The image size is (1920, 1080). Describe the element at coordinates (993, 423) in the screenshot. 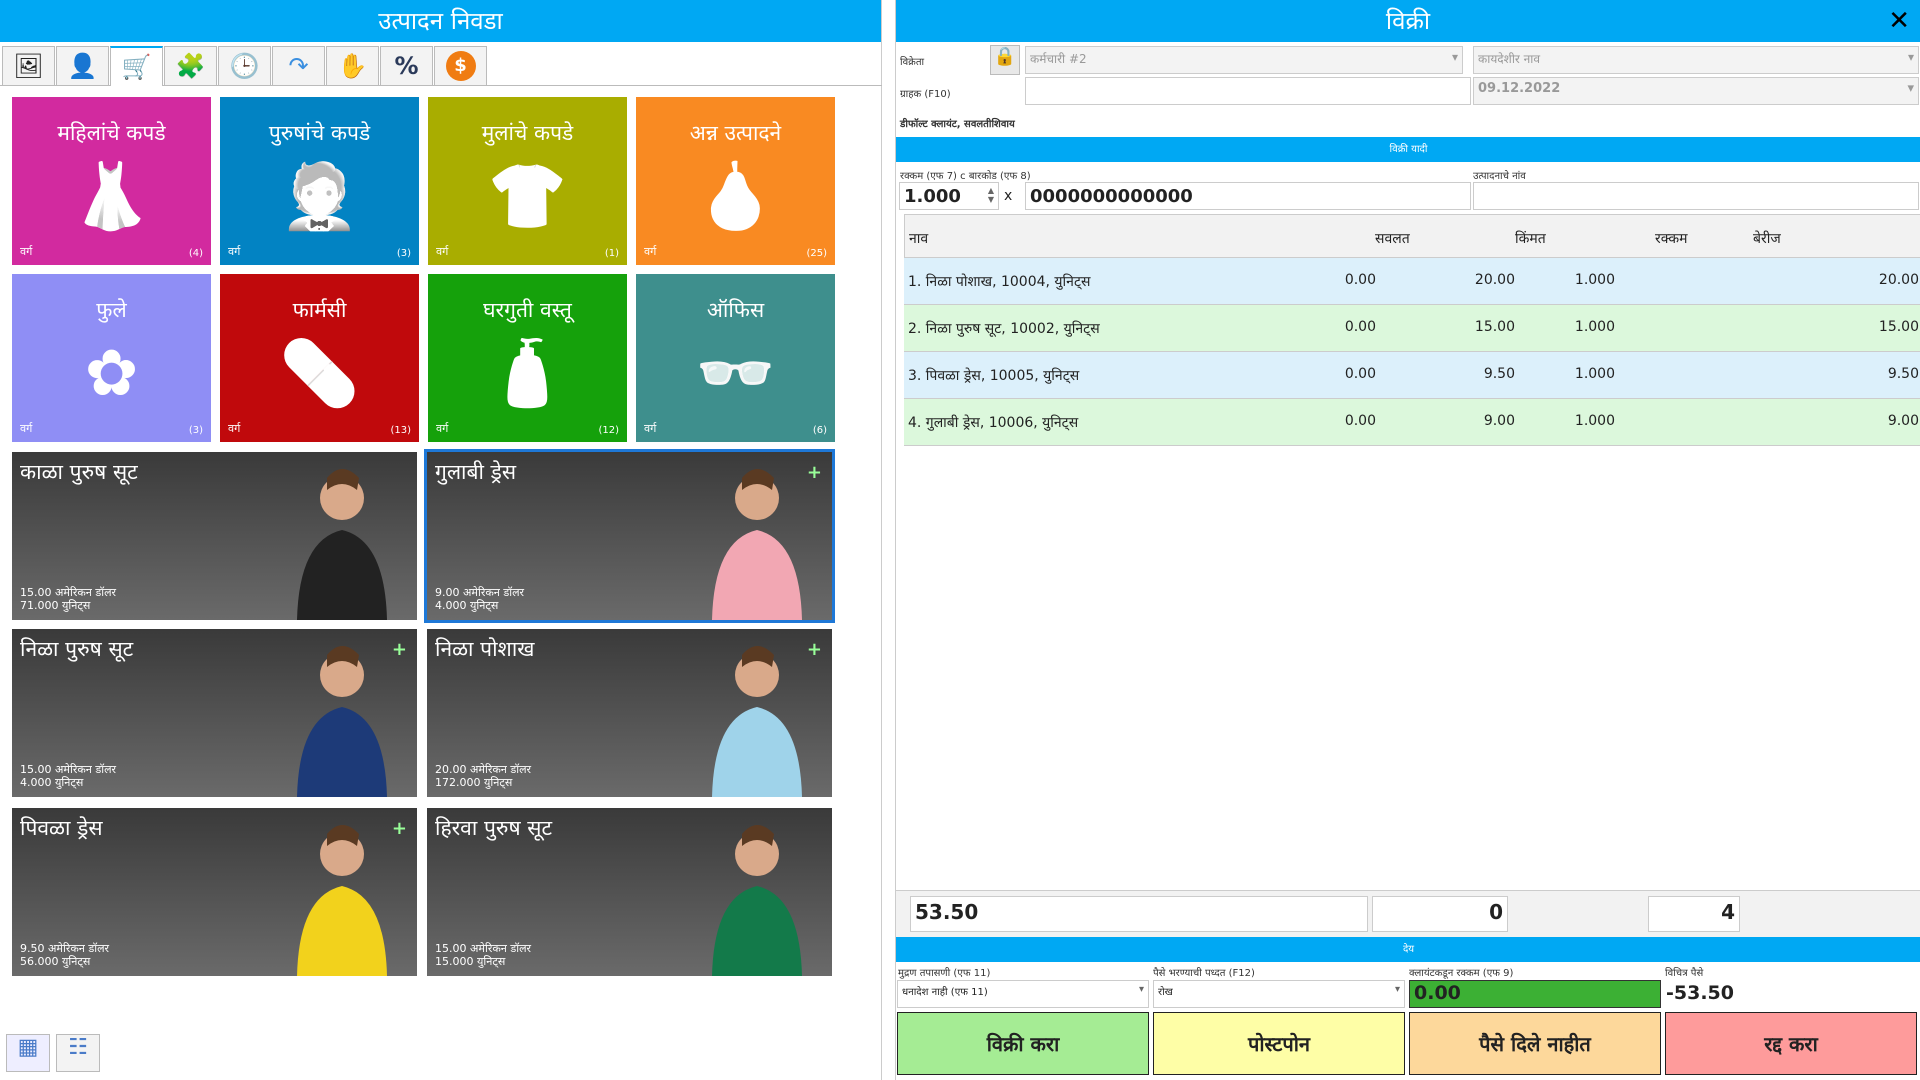

I see `item-name: 4. गुलाबी ड्रेस, 10006, युनिट्स` at that location.